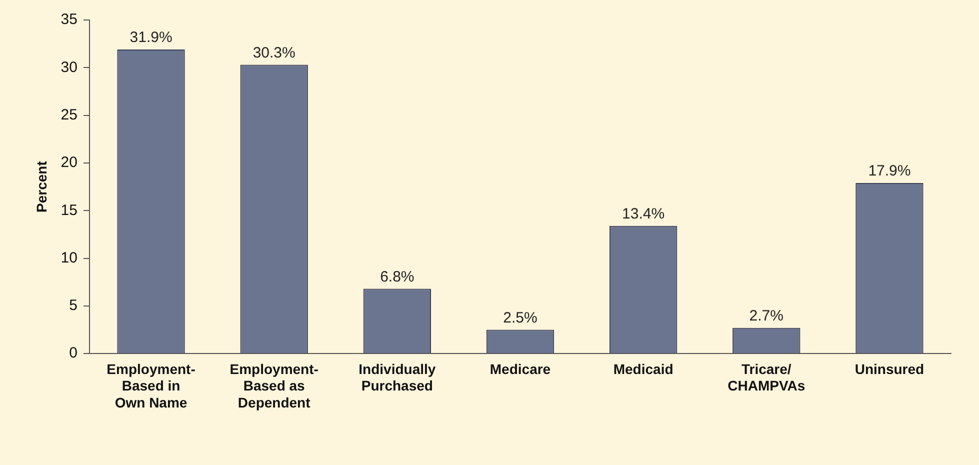  What do you see at coordinates (151, 385) in the screenshot?
I see `x-tick-label: Employment- Based in Own Name` at bounding box center [151, 385].